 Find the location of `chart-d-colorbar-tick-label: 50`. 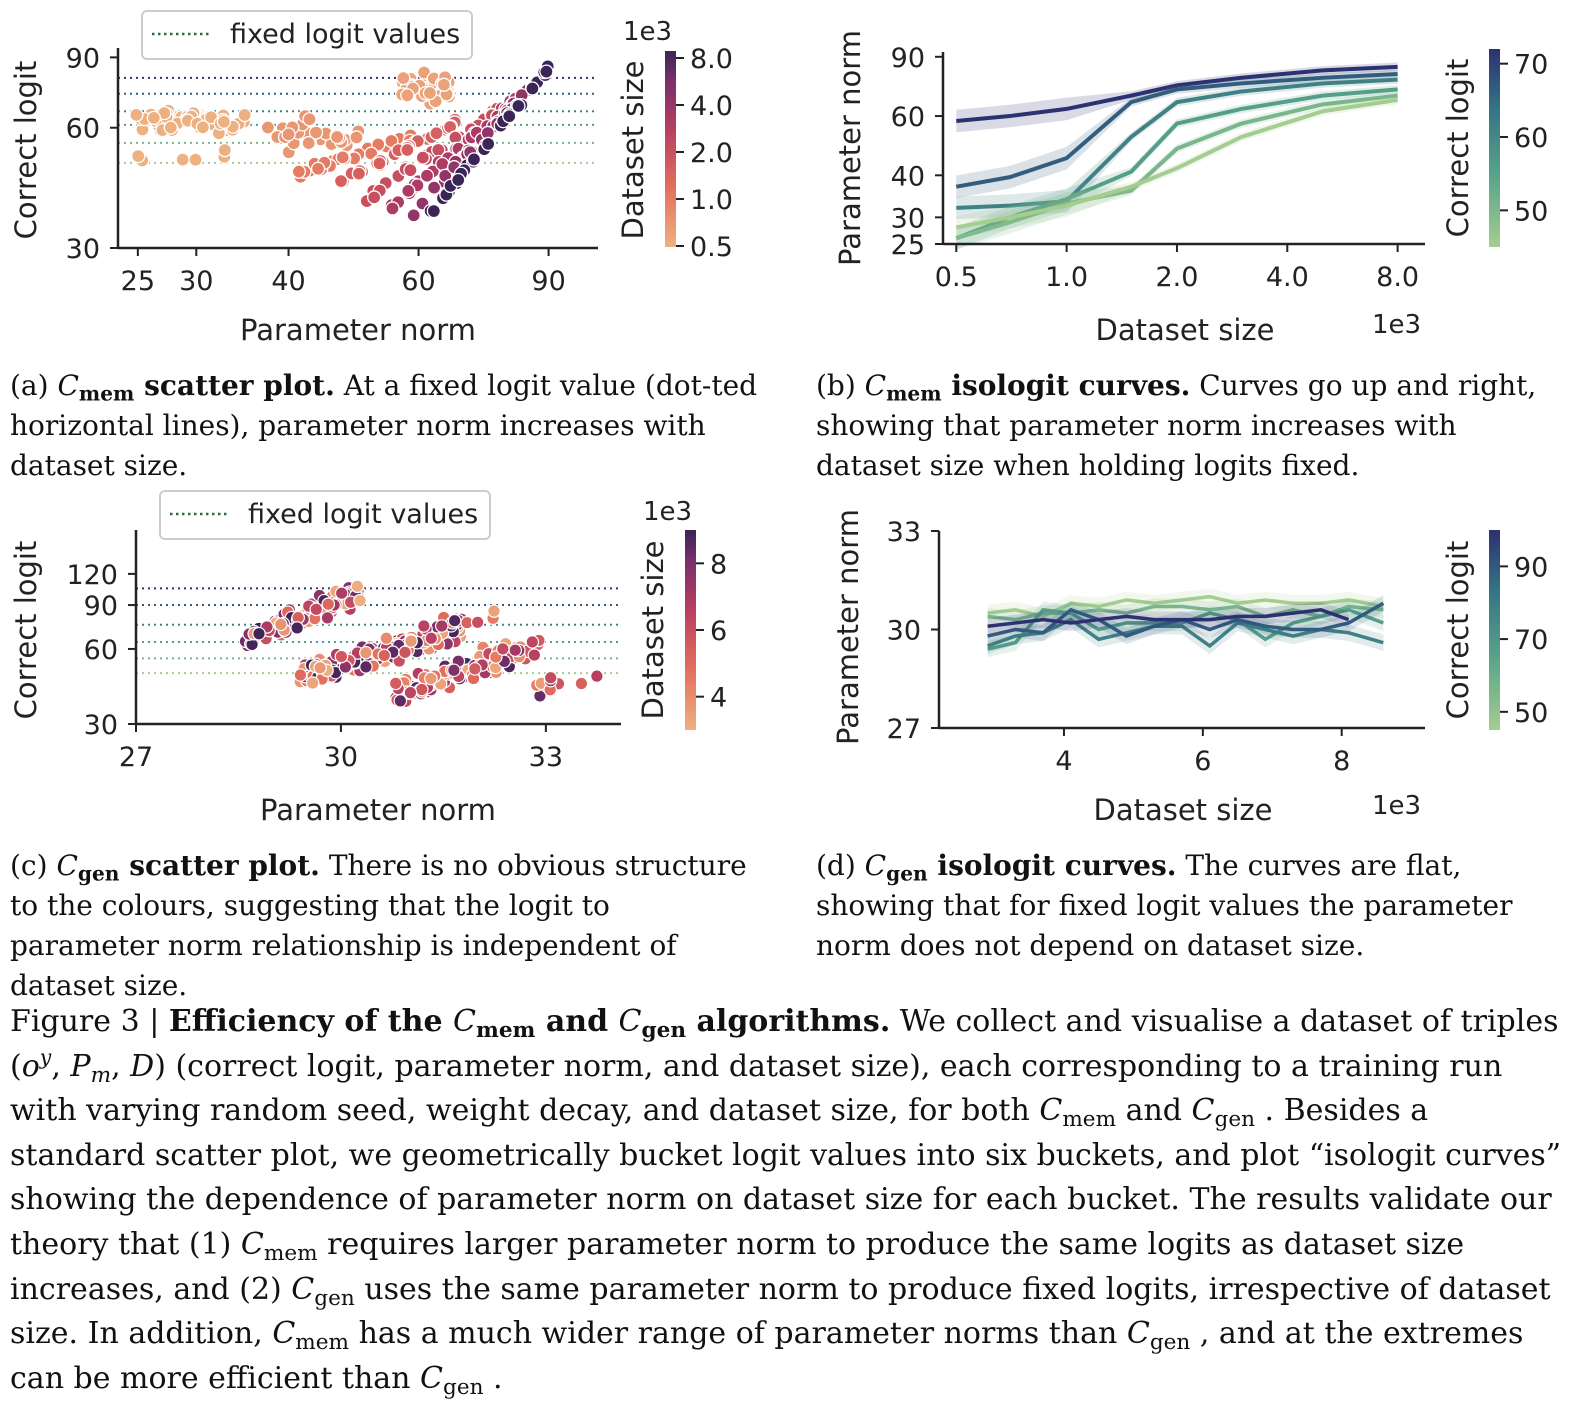

chart-d-colorbar-tick-label: 50 is located at coordinates (1531, 713).